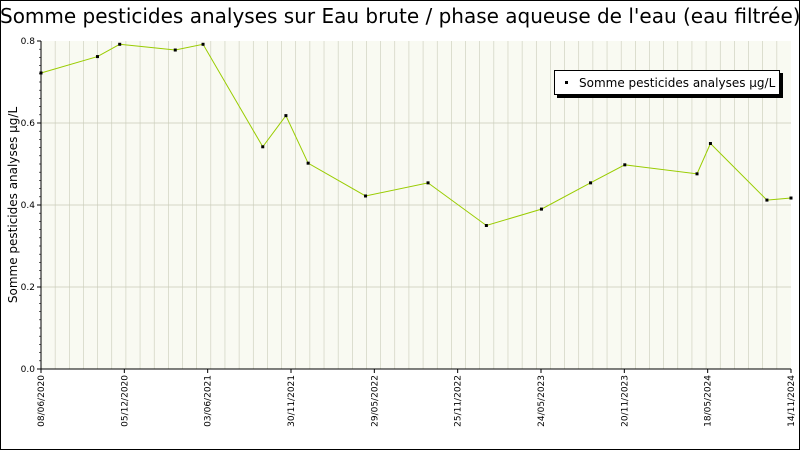 The width and height of the screenshot is (800, 450). What do you see at coordinates (28, 288) in the screenshot?
I see `y-tick-label: 0.2` at bounding box center [28, 288].